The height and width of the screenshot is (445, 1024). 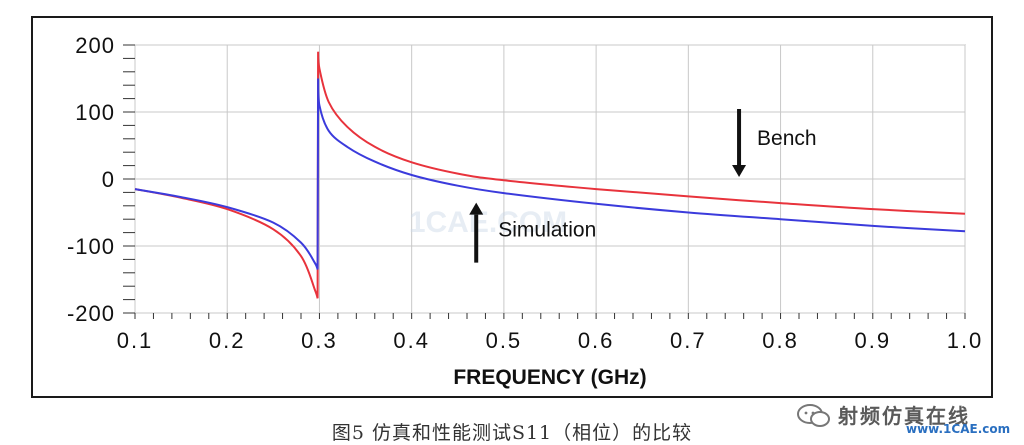 I want to click on faint-watermark-layer: 1CAE.COM, so click(x=488, y=222).